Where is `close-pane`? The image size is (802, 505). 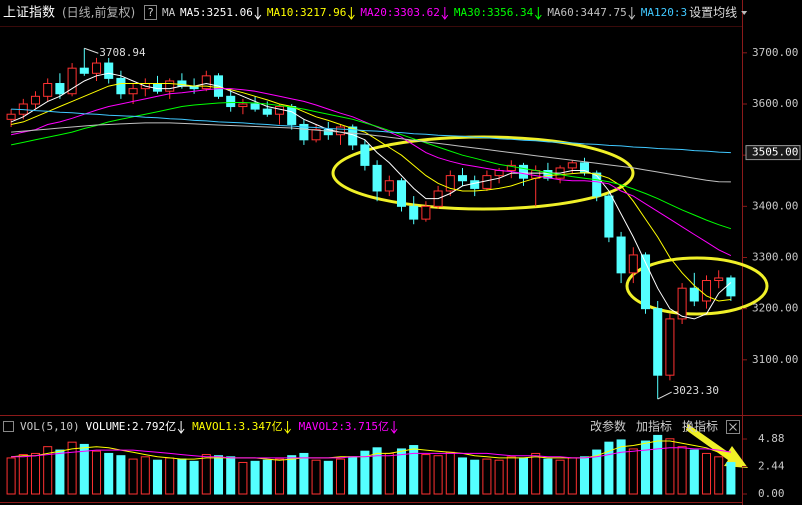
close-pane is located at coordinates (733, 427).